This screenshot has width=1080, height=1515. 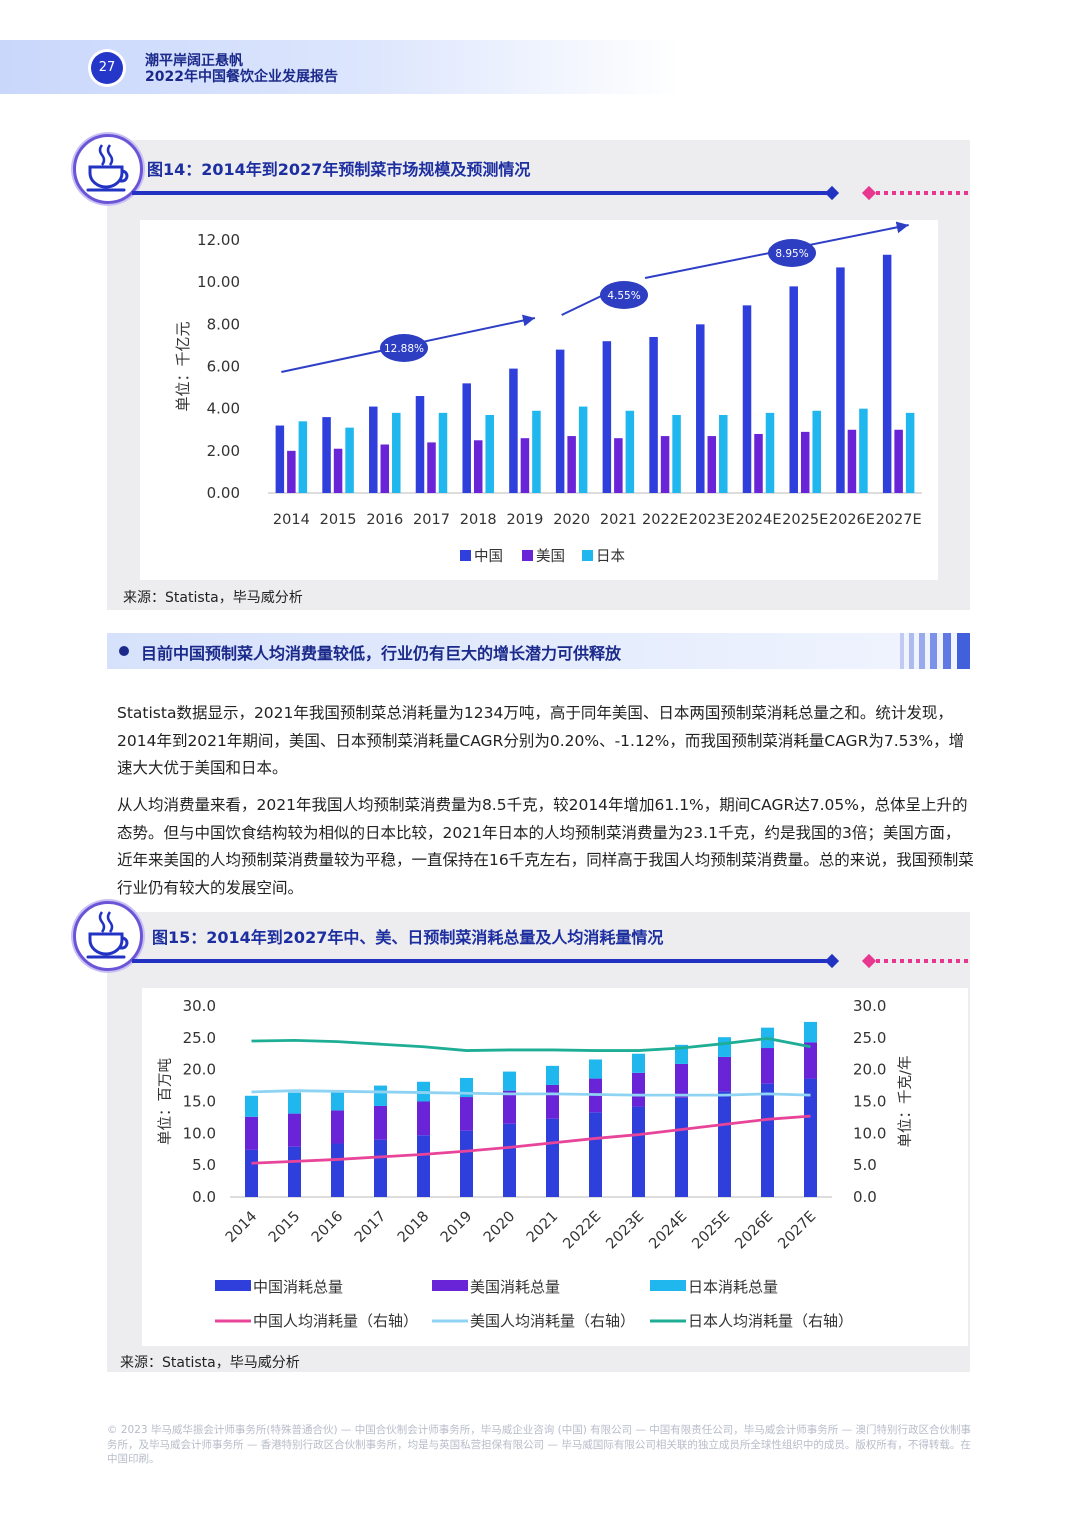 I want to click on y-tick-right: 0.0, so click(x=865, y=1197).